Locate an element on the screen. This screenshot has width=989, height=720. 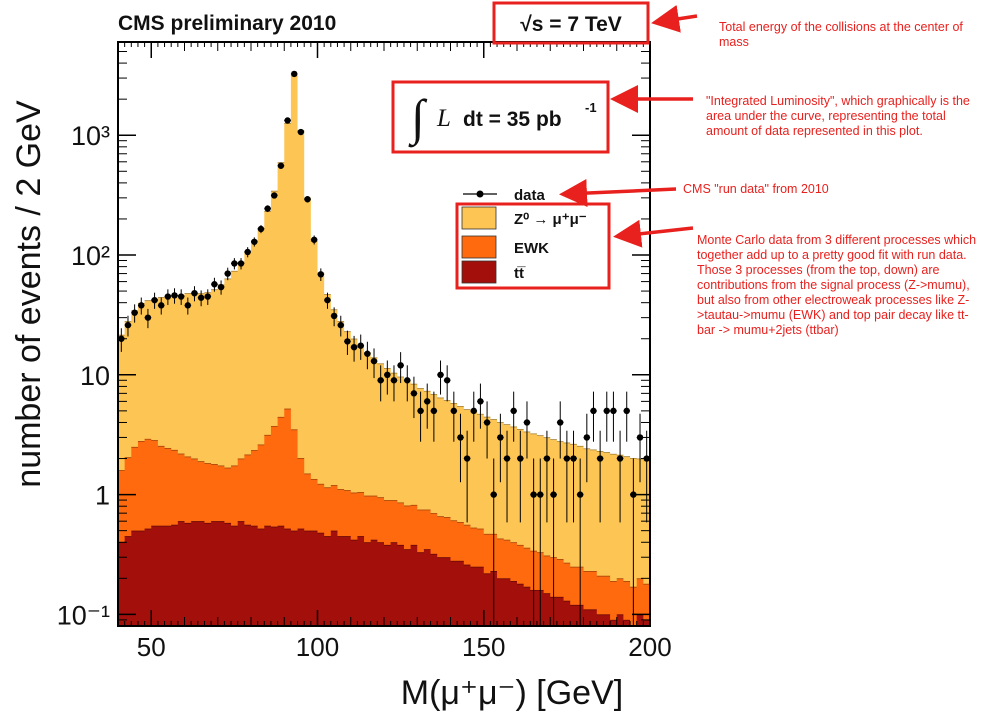
legend-zmumu-swatch is located at coordinates (479, 218).